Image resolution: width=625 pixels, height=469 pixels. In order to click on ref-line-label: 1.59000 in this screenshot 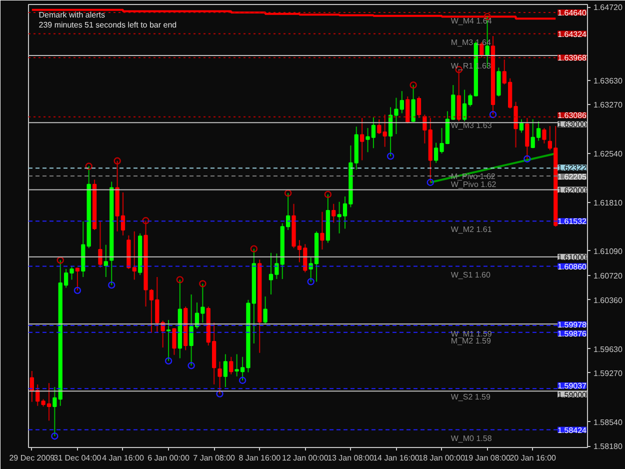, I will do `click(573, 395)`.